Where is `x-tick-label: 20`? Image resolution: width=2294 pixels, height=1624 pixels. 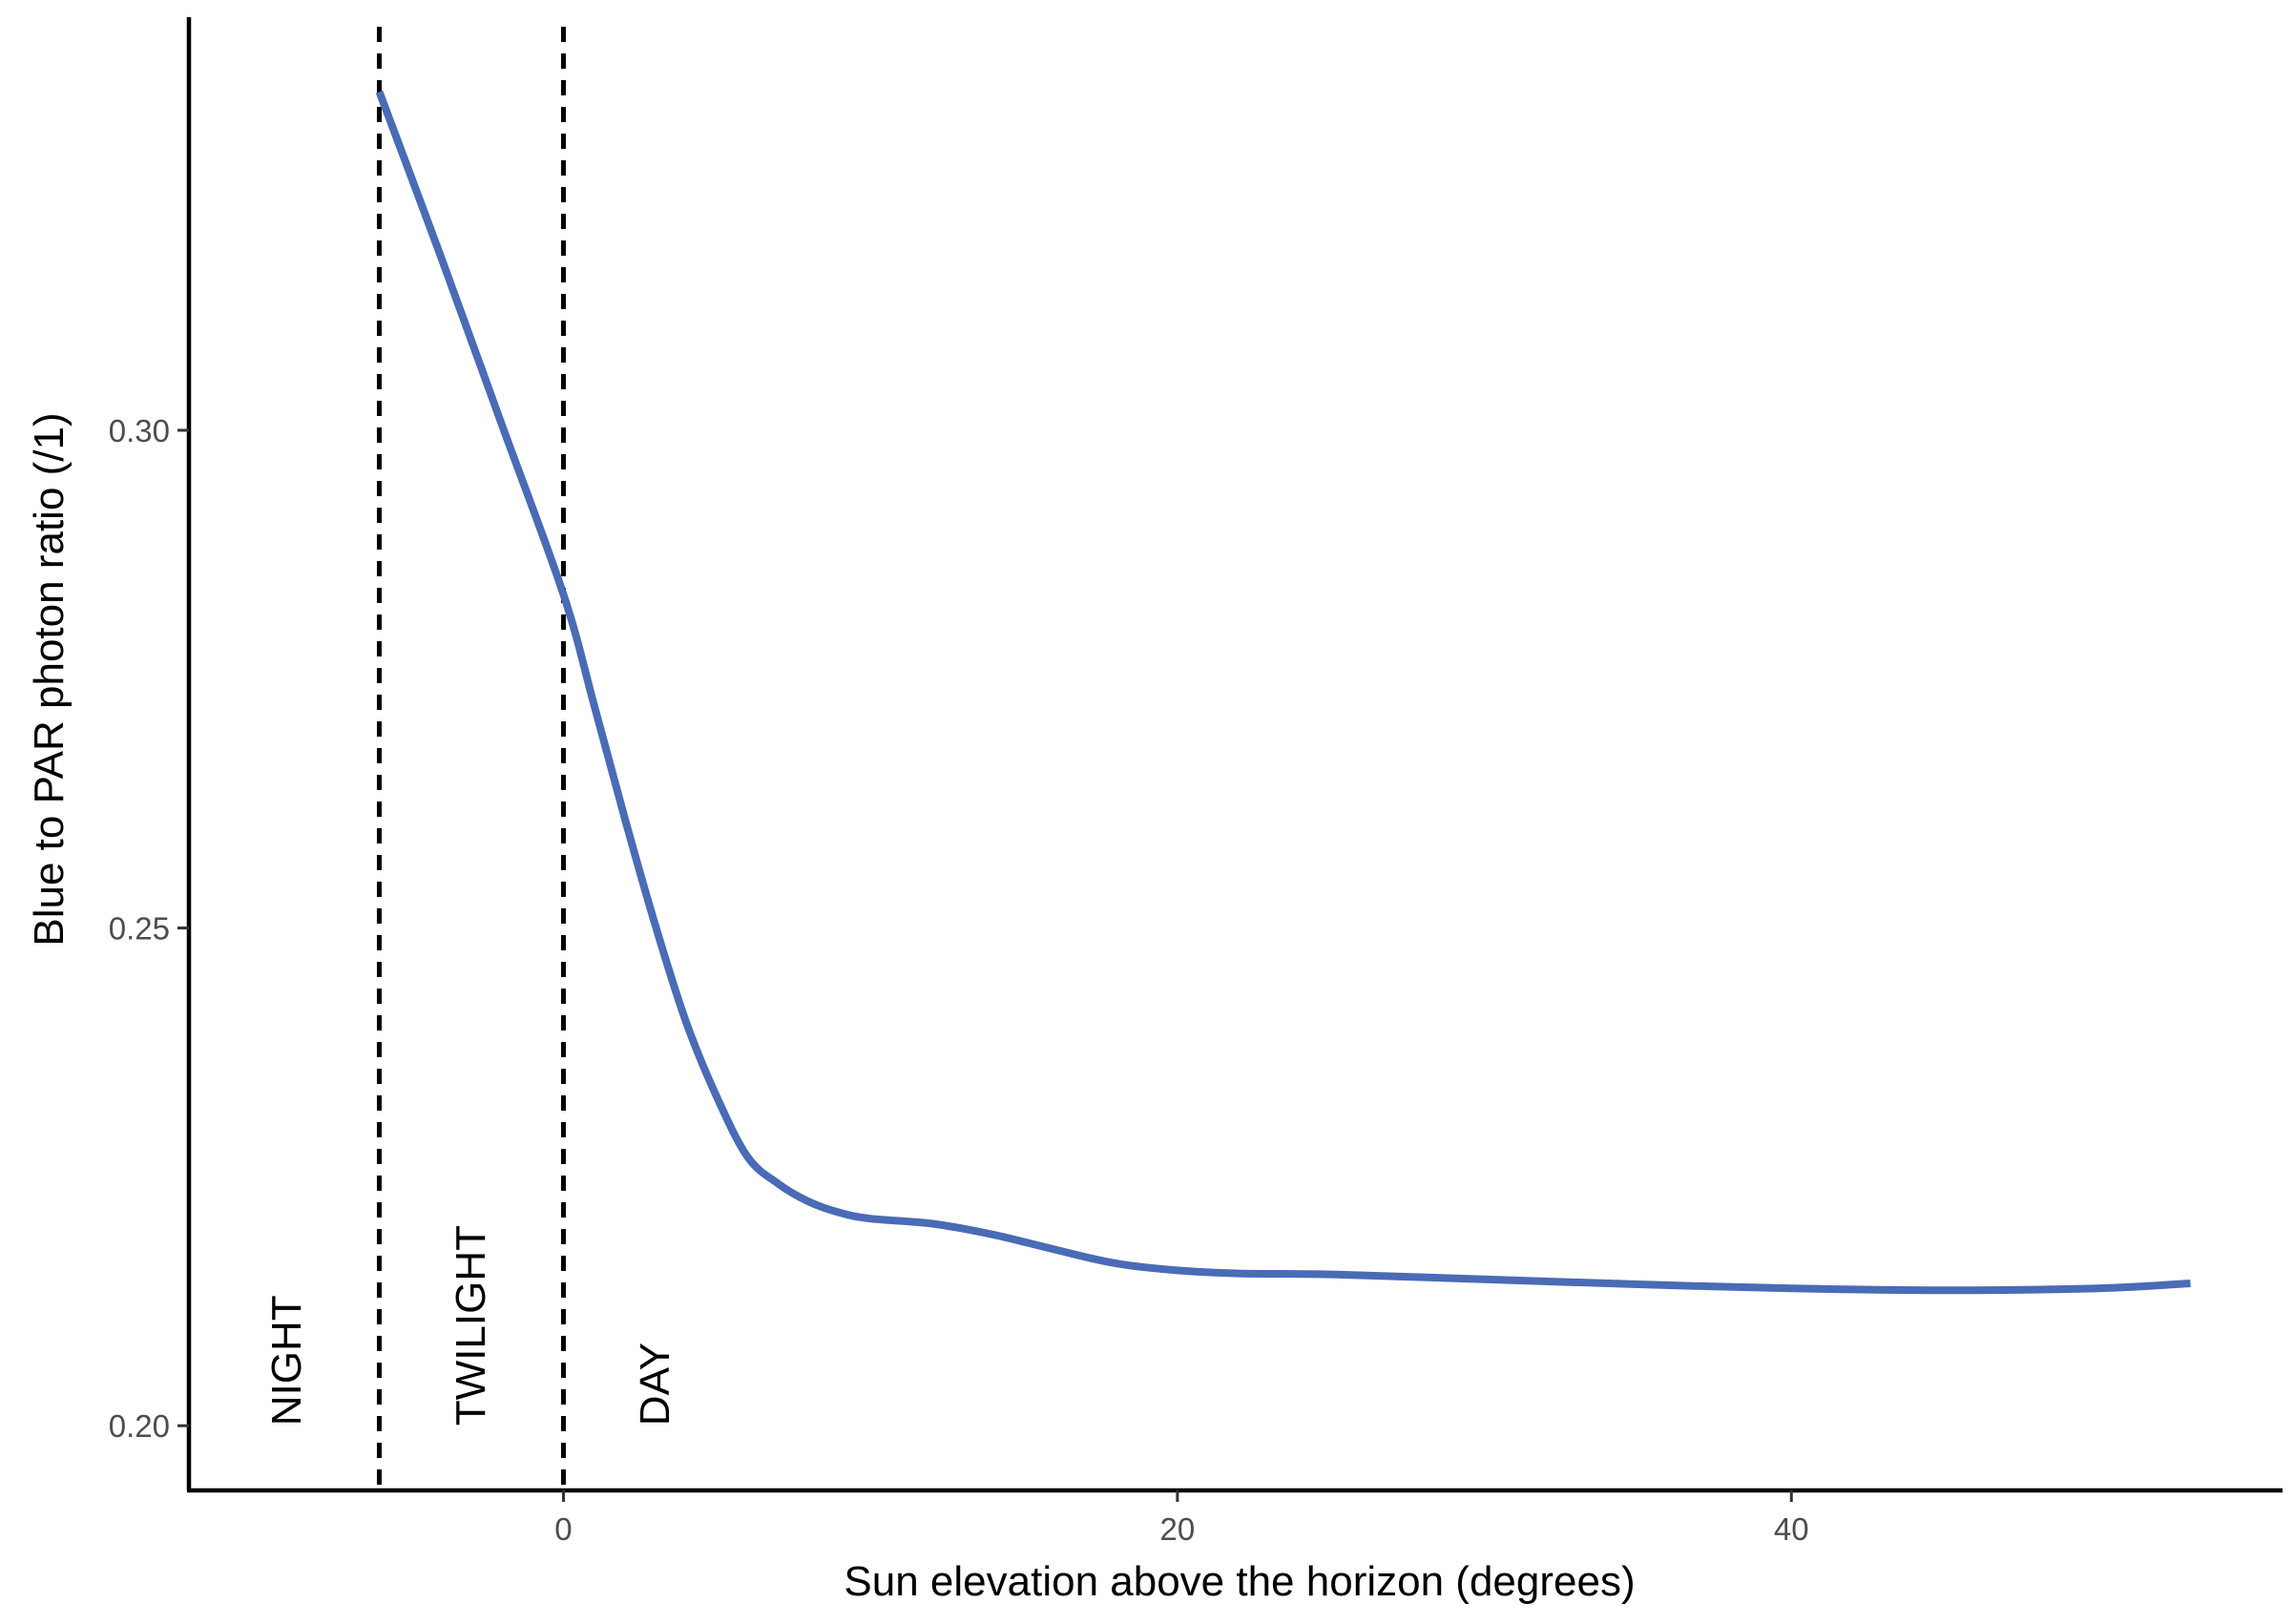
x-tick-label: 20 is located at coordinates (1178, 1529).